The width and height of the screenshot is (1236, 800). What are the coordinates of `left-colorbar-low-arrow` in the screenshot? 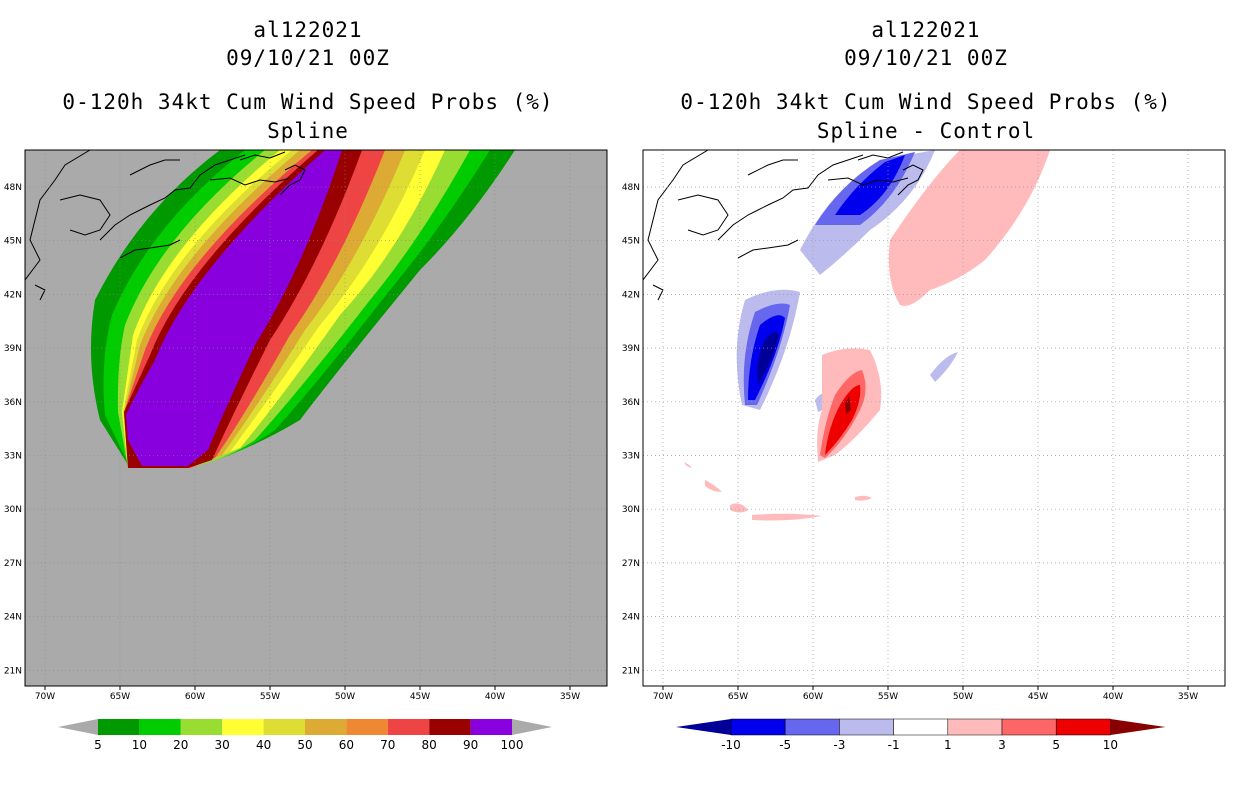 It's located at (78, 727).